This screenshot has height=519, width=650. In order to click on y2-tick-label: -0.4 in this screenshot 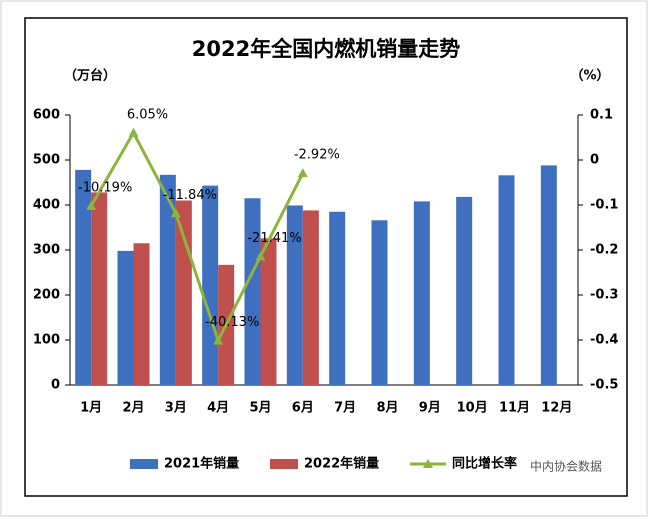, I will do `click(604, 340)`.